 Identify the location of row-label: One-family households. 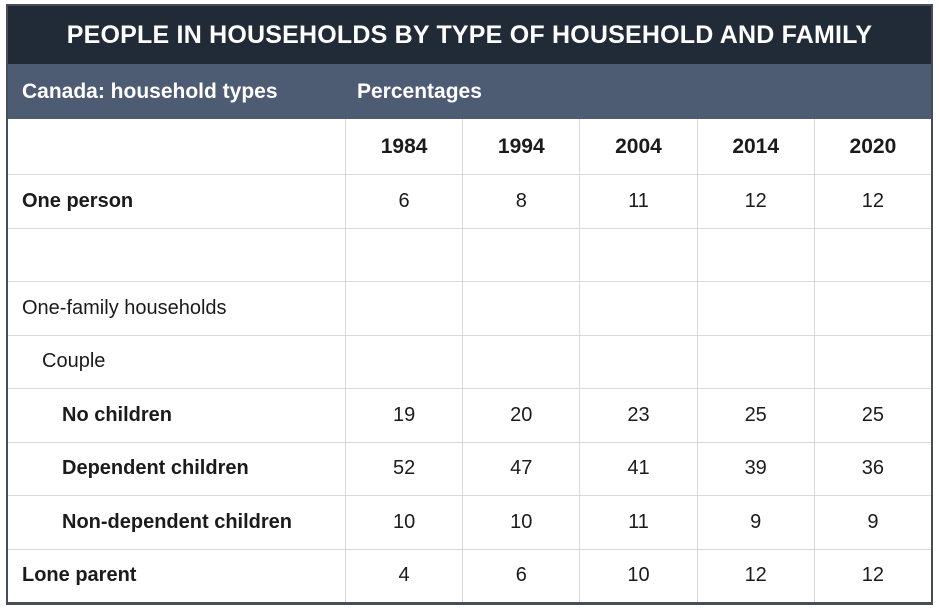
(176, 308).